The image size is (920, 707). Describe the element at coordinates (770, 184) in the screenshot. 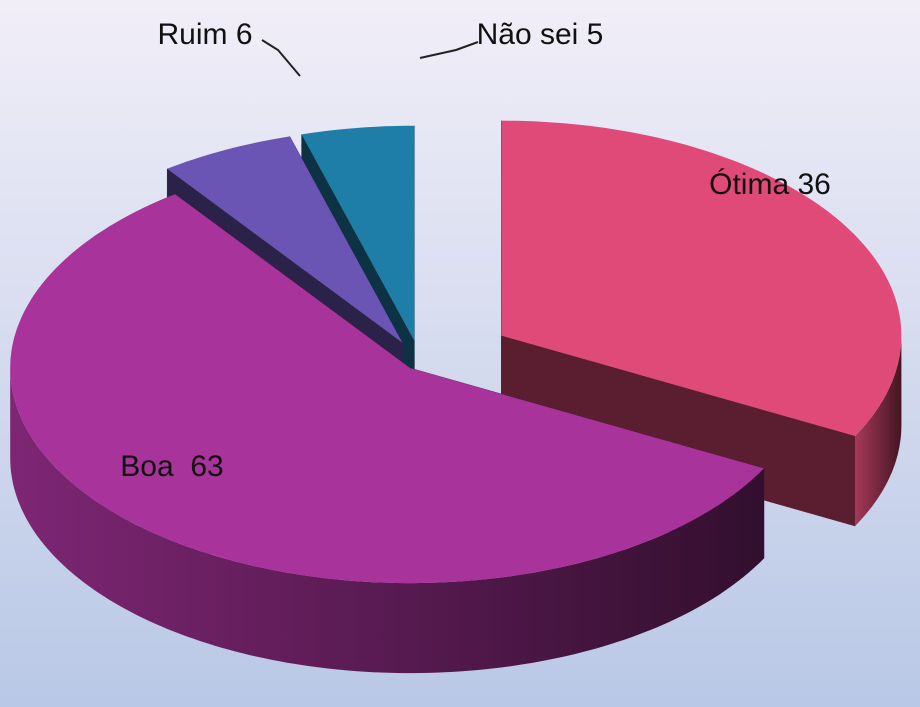

I see `slice-label: Ótima 36` at that location.